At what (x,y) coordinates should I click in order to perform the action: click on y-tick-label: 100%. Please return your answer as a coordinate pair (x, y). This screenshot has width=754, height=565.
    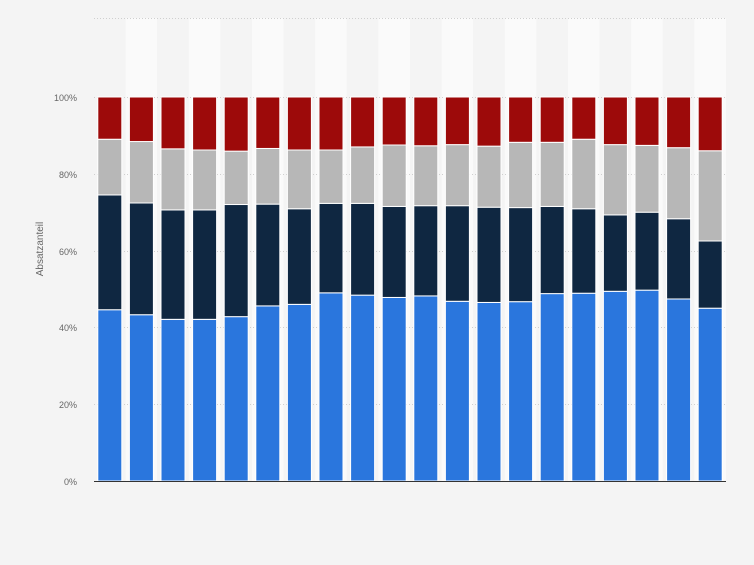
    Looking at the image, I should click on (65, 98).